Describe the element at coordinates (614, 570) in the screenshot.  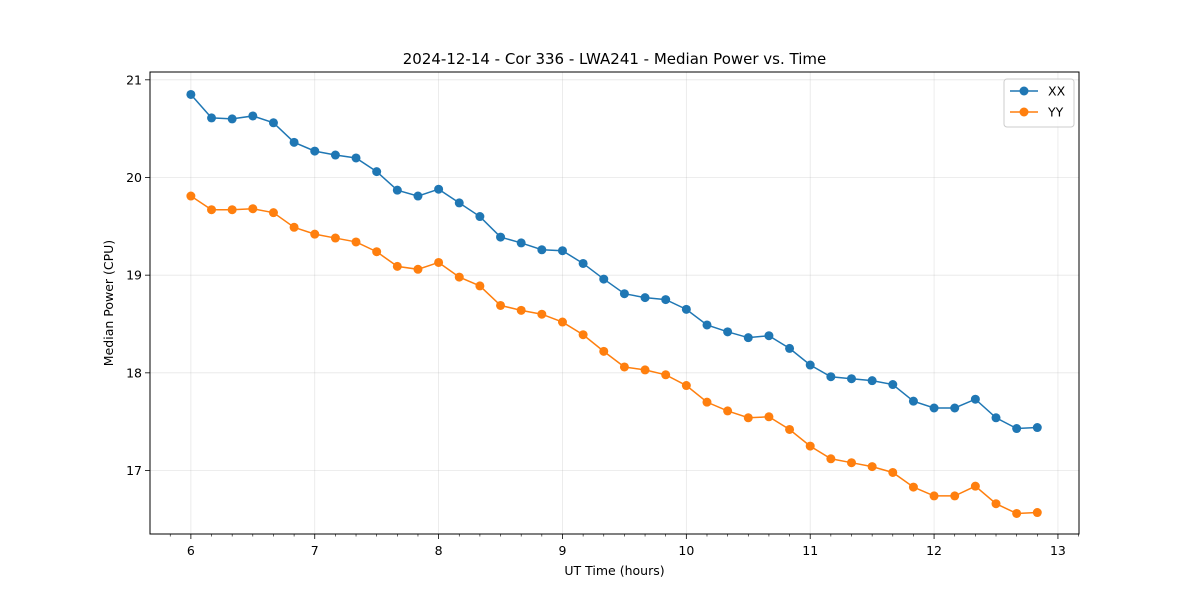
I see `x-axis-label: UT Time (hours)` at that location.